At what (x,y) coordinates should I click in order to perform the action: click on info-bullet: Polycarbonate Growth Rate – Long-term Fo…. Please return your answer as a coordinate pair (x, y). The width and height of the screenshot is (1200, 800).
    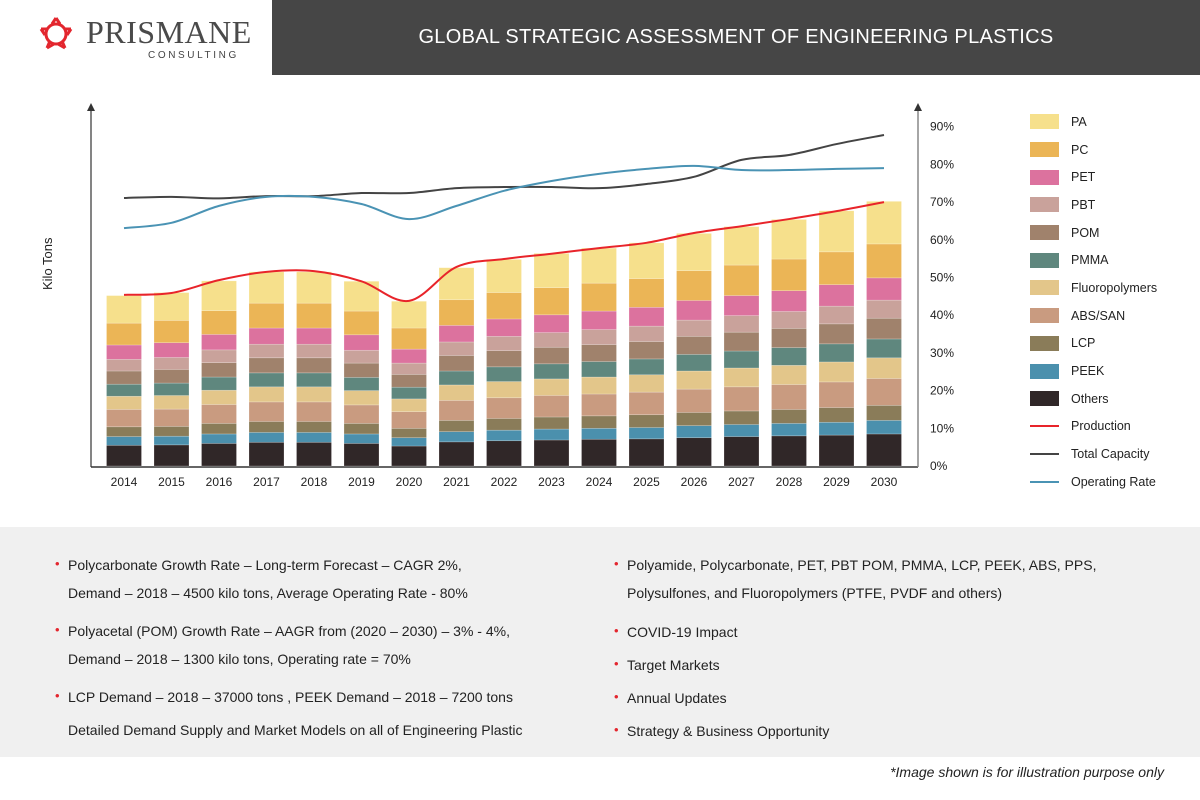
    Looking at the image, I should click on (288, 564).